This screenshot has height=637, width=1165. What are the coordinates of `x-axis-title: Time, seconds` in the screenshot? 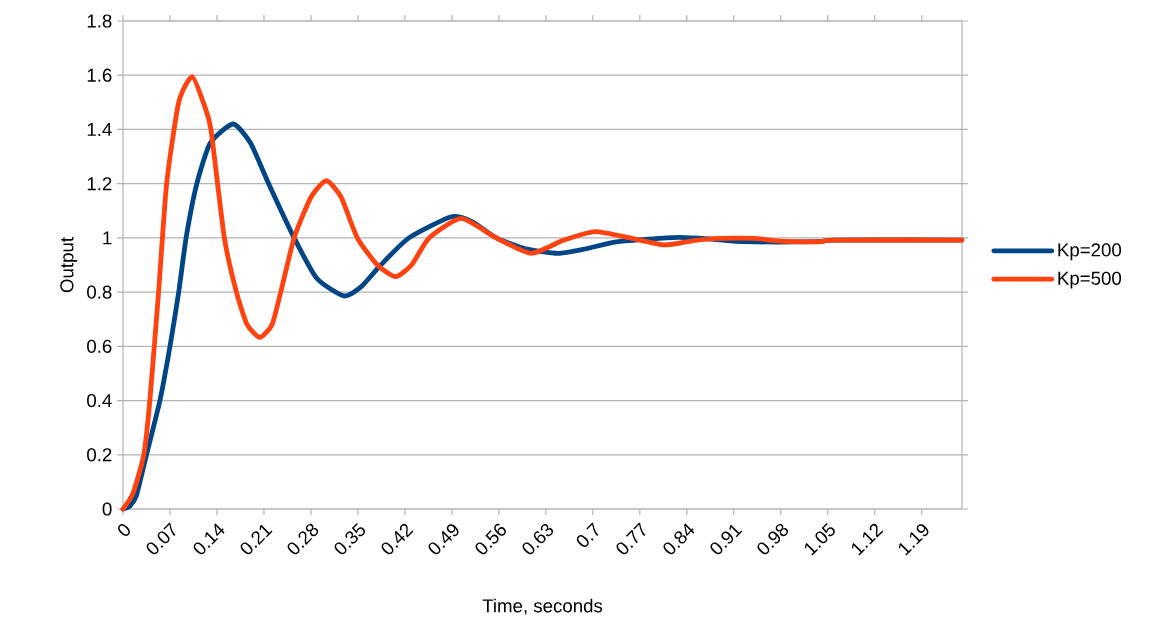 It's located at (542, 606).